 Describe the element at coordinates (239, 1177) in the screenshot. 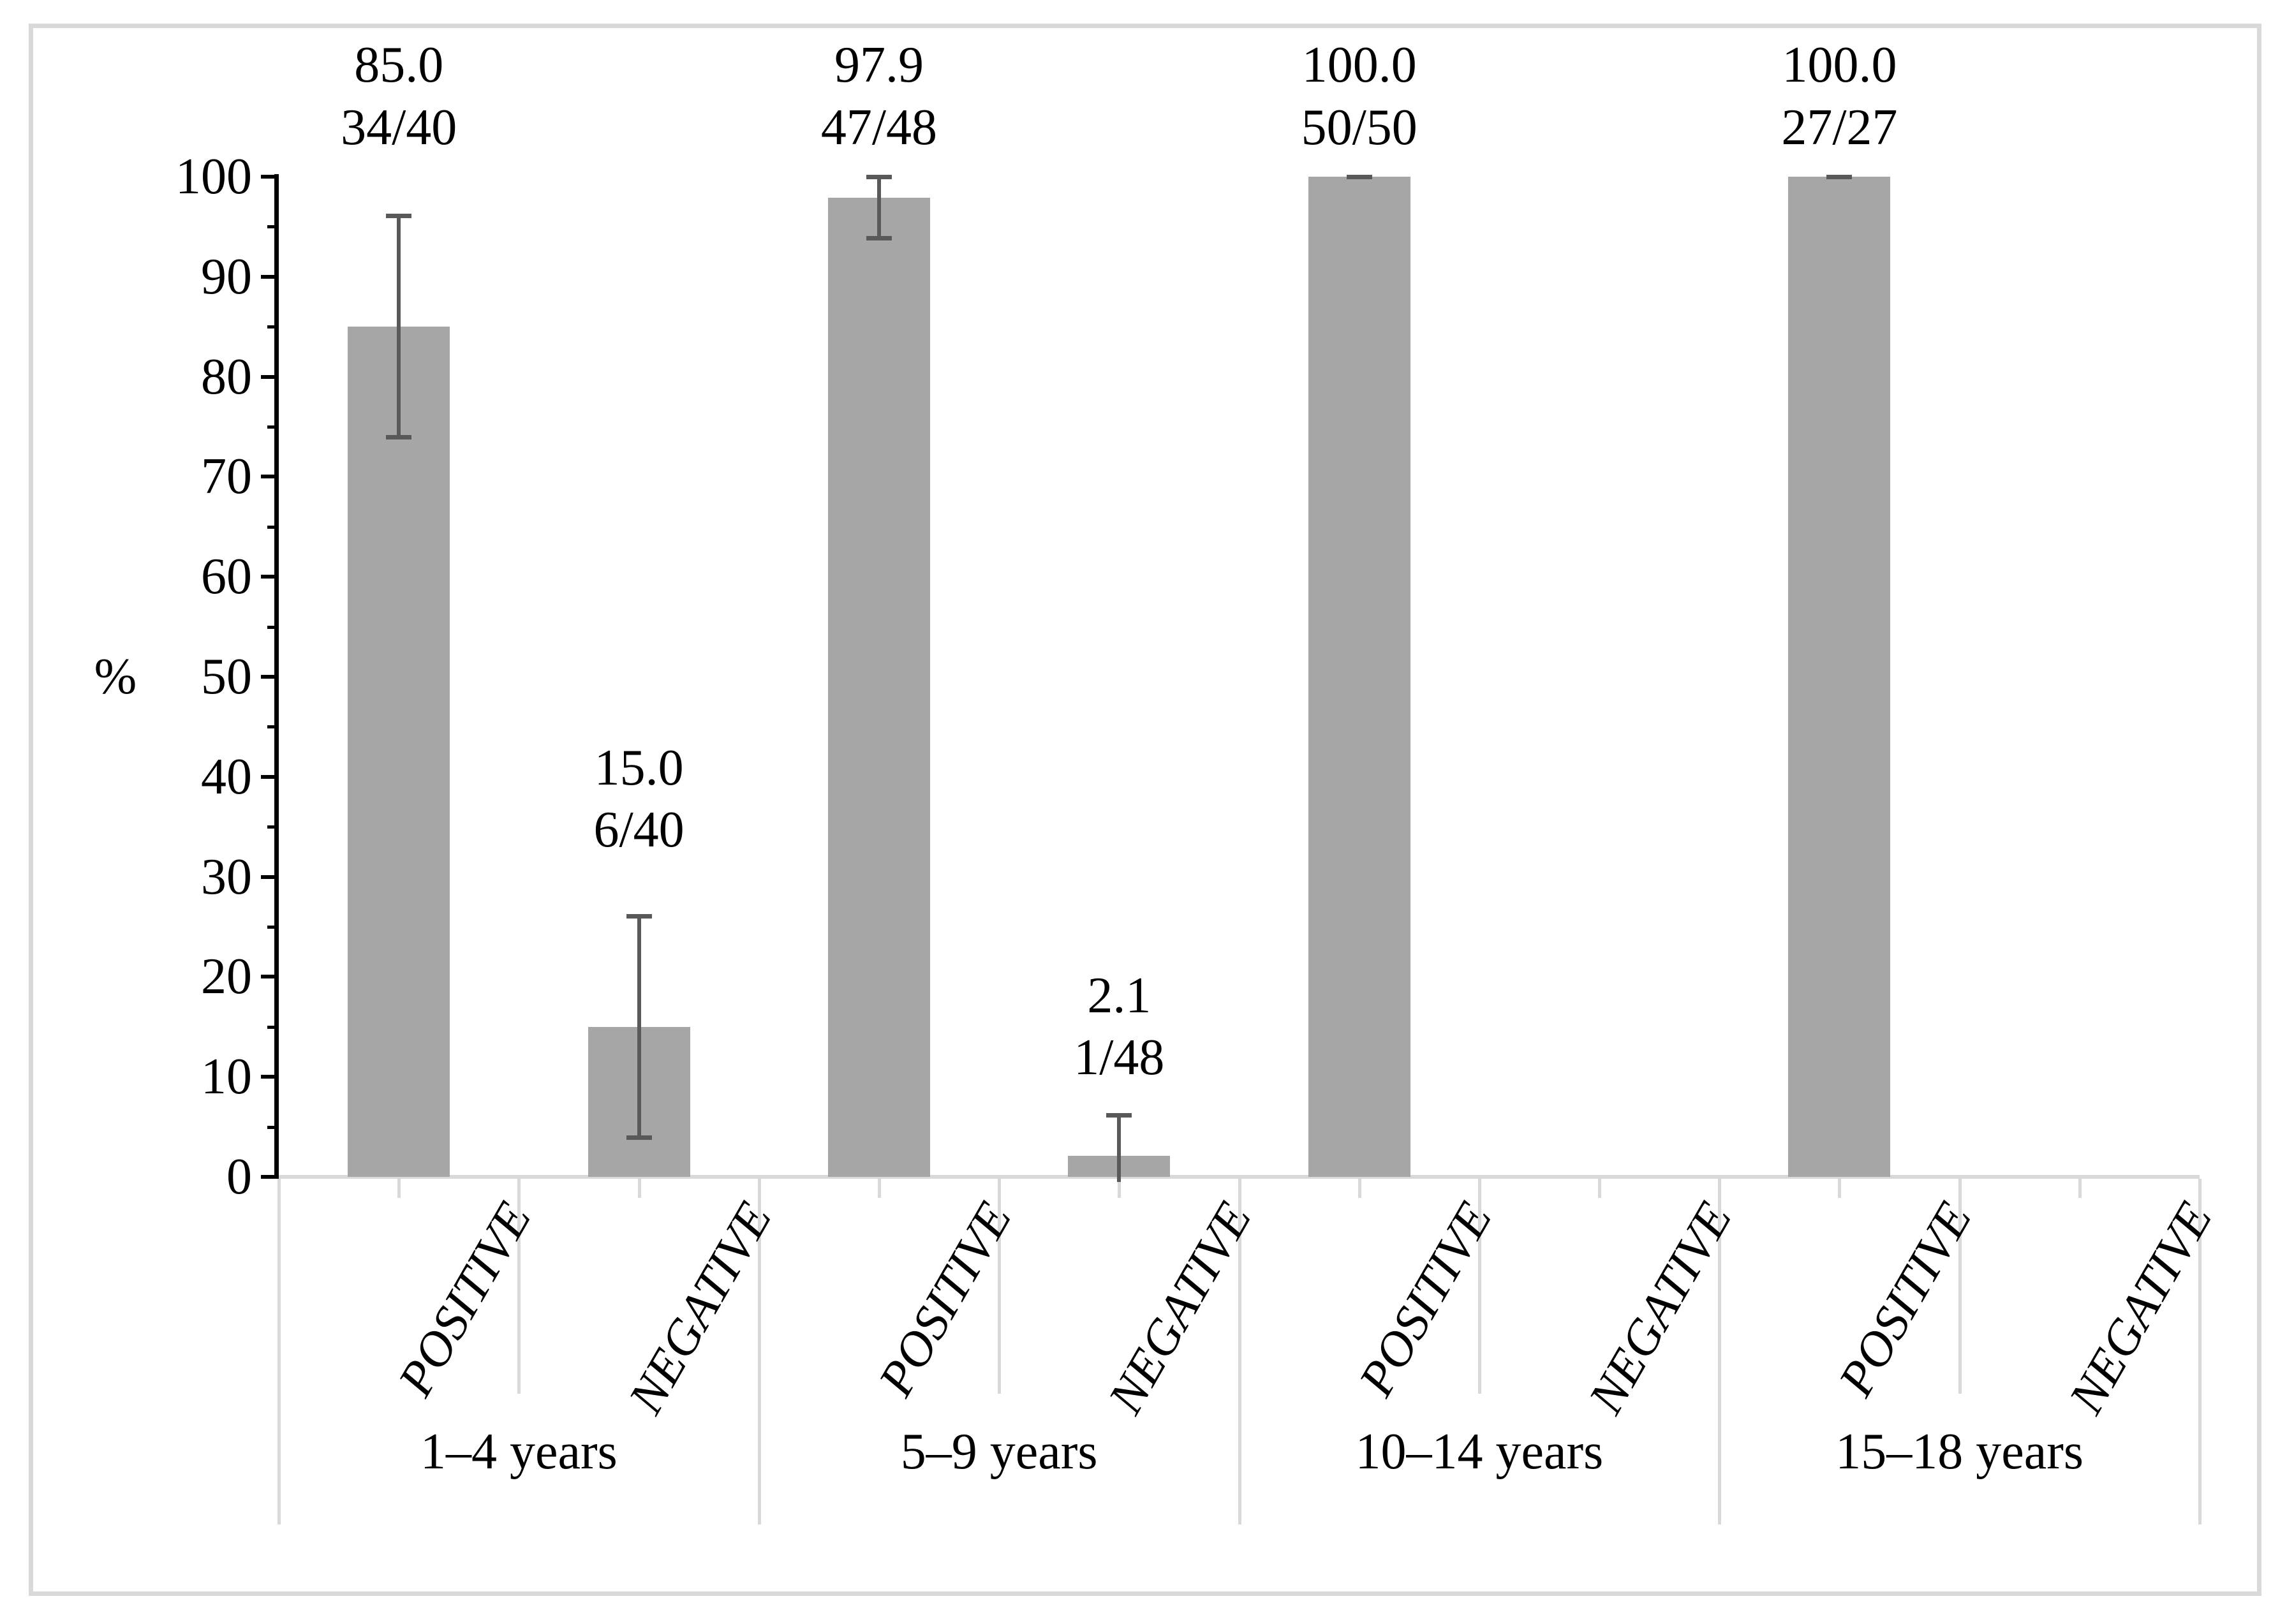

I see `y-tick-label: 0` at that location.